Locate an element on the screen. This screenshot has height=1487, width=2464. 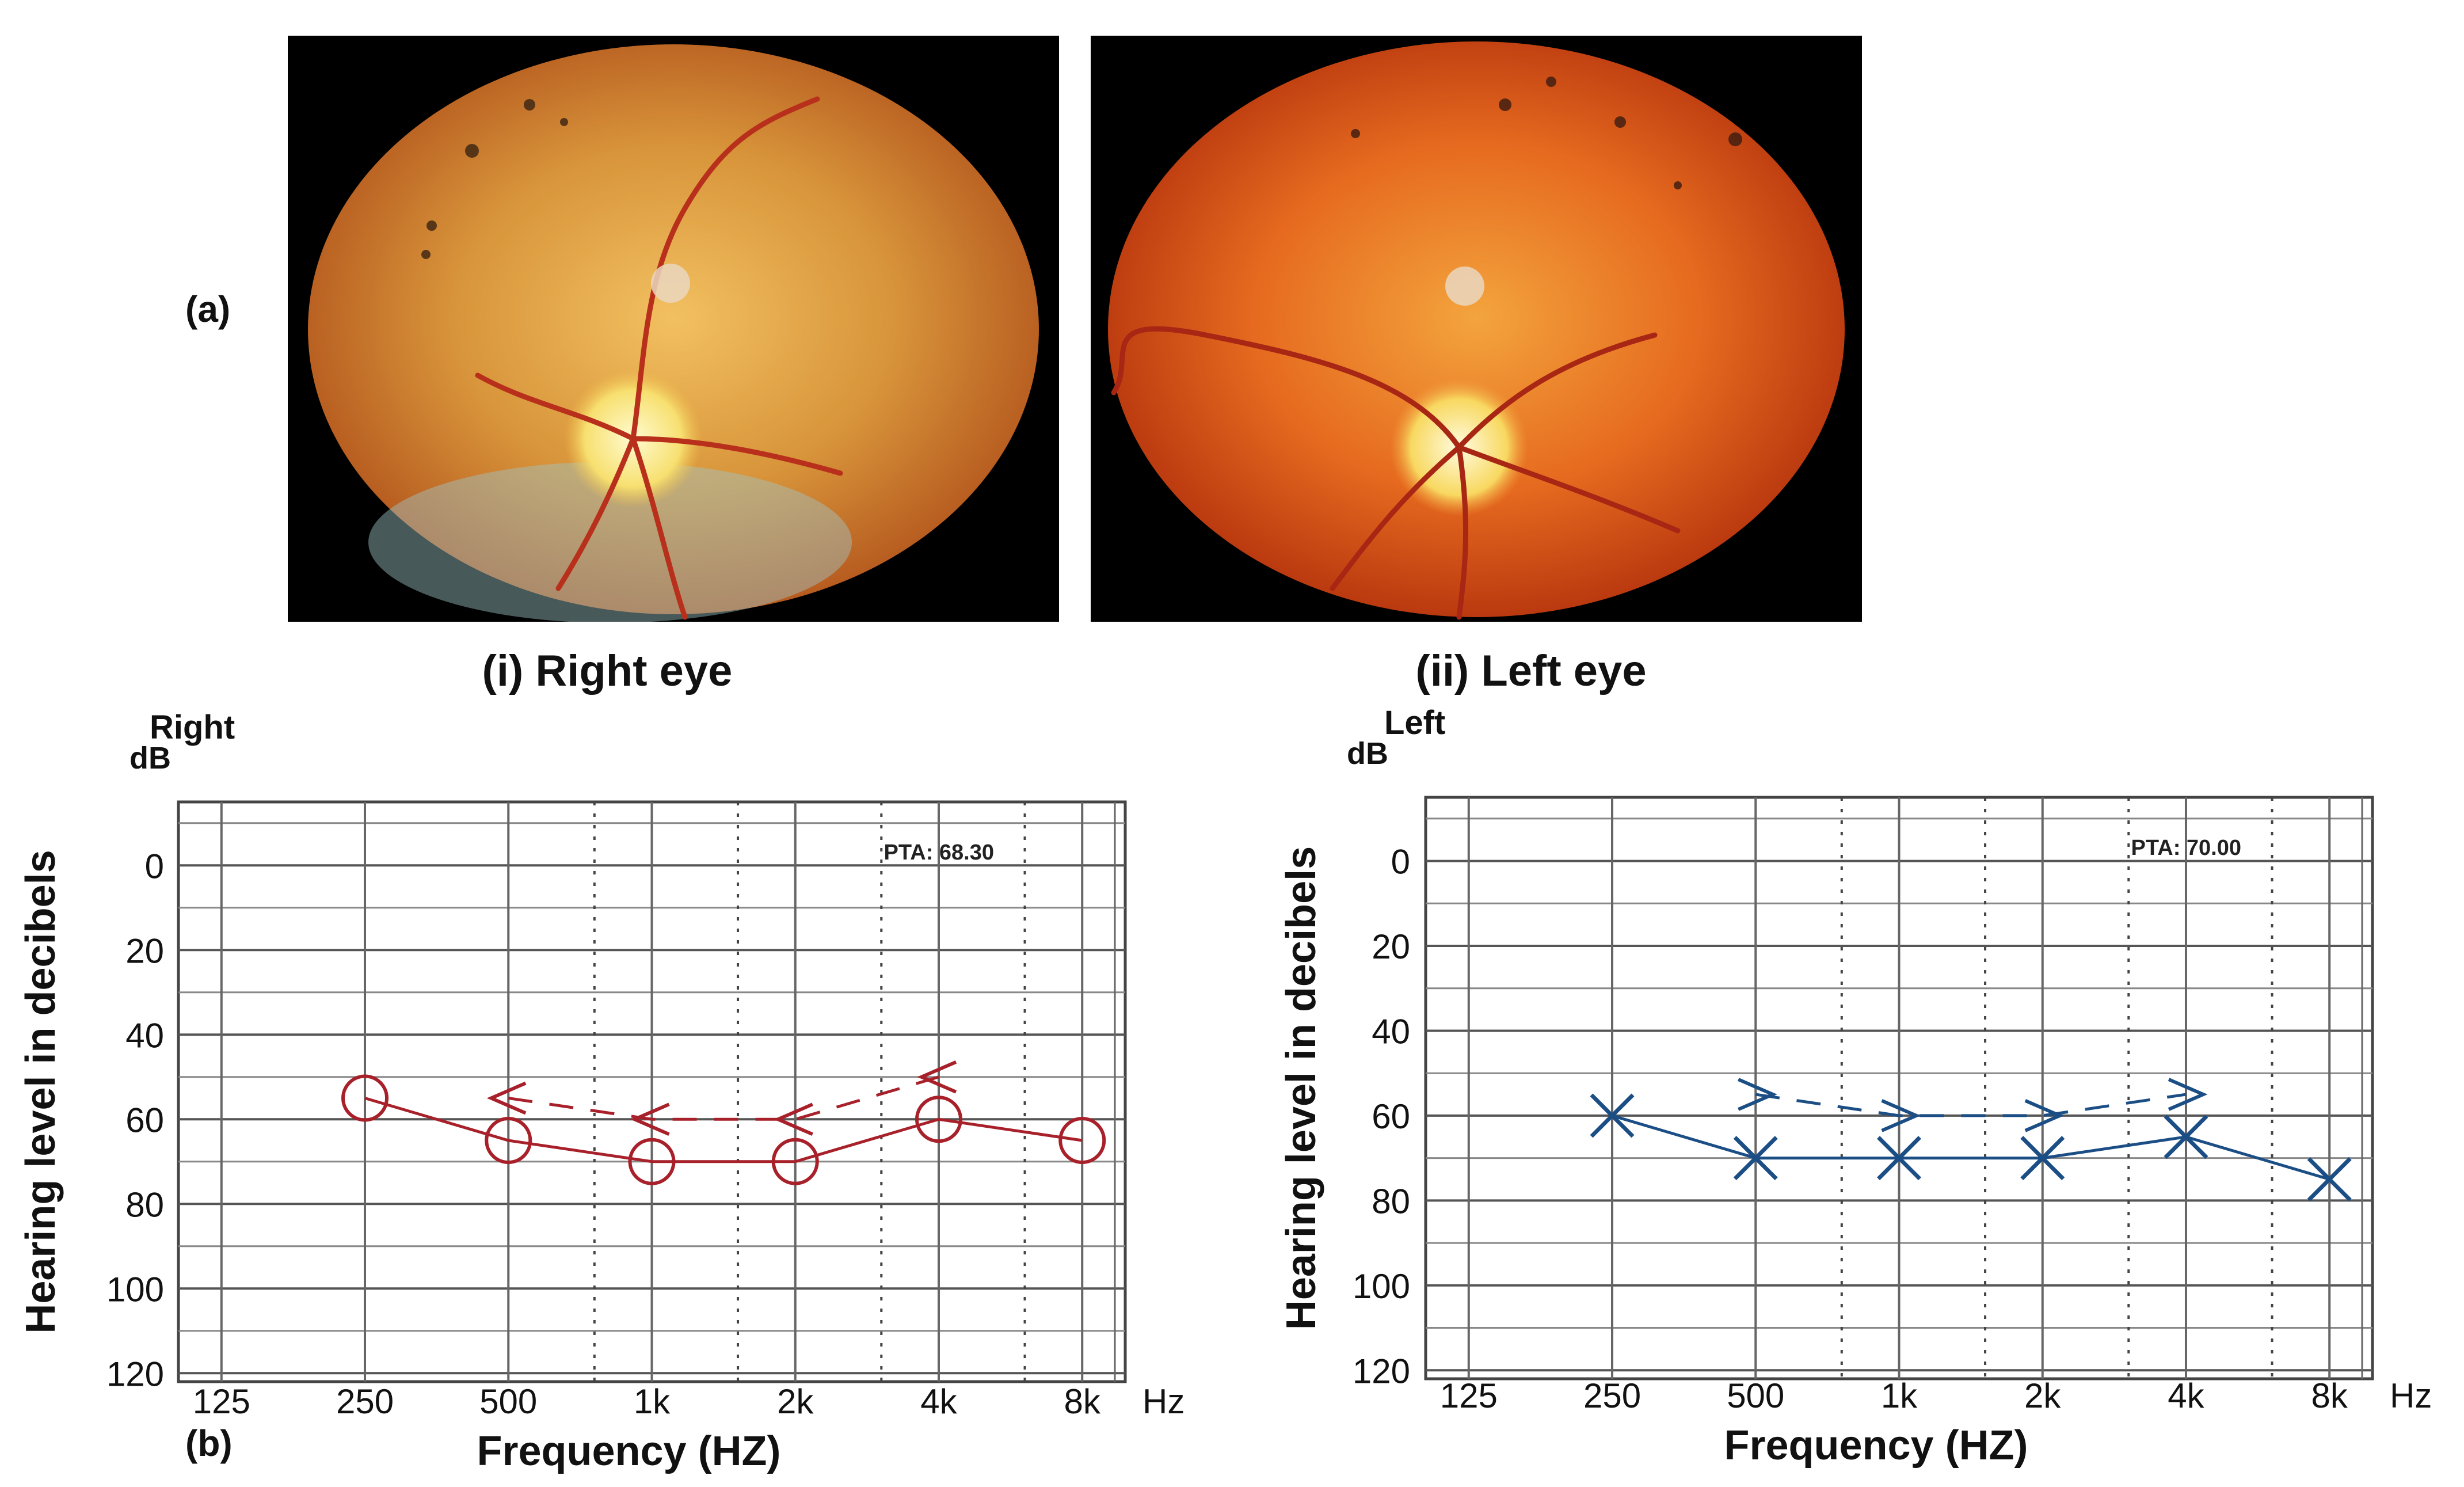
pale-reflex-area is located at coordinates (610, 542).